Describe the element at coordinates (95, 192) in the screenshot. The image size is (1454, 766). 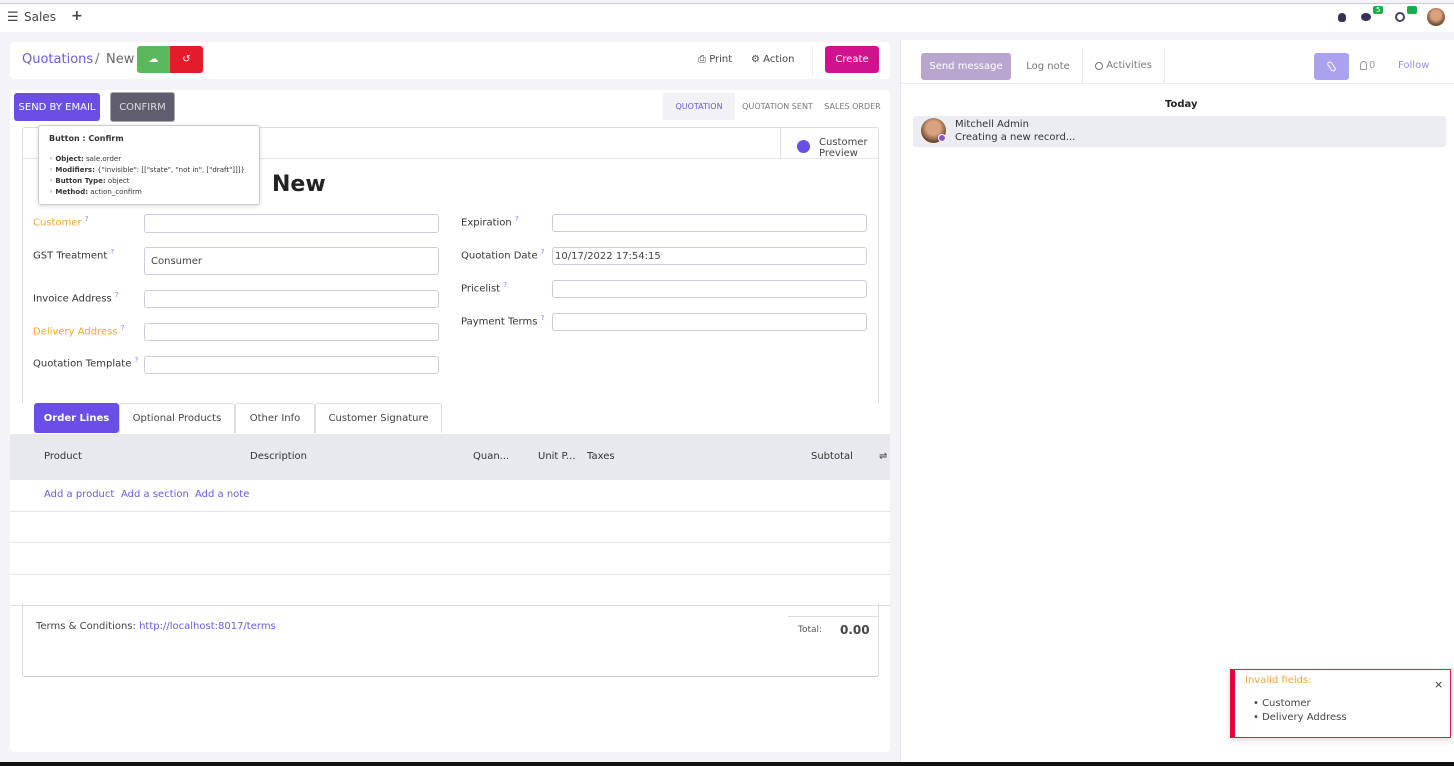
I see `tooltip-method: ◦ Method: action_confirm` at that location.